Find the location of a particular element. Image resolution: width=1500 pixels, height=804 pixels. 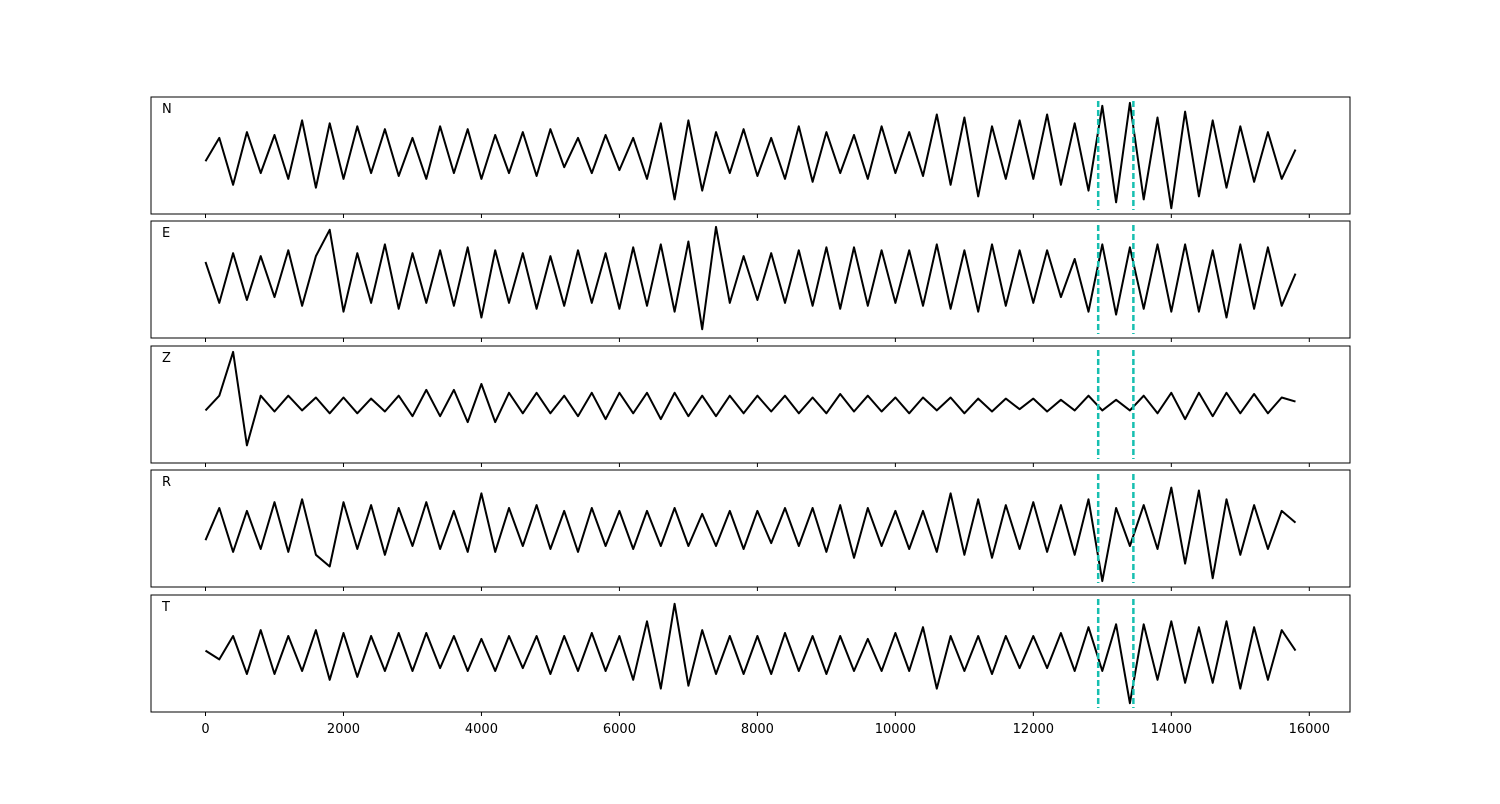

panel-label: R is located at coordinates (166, 482).